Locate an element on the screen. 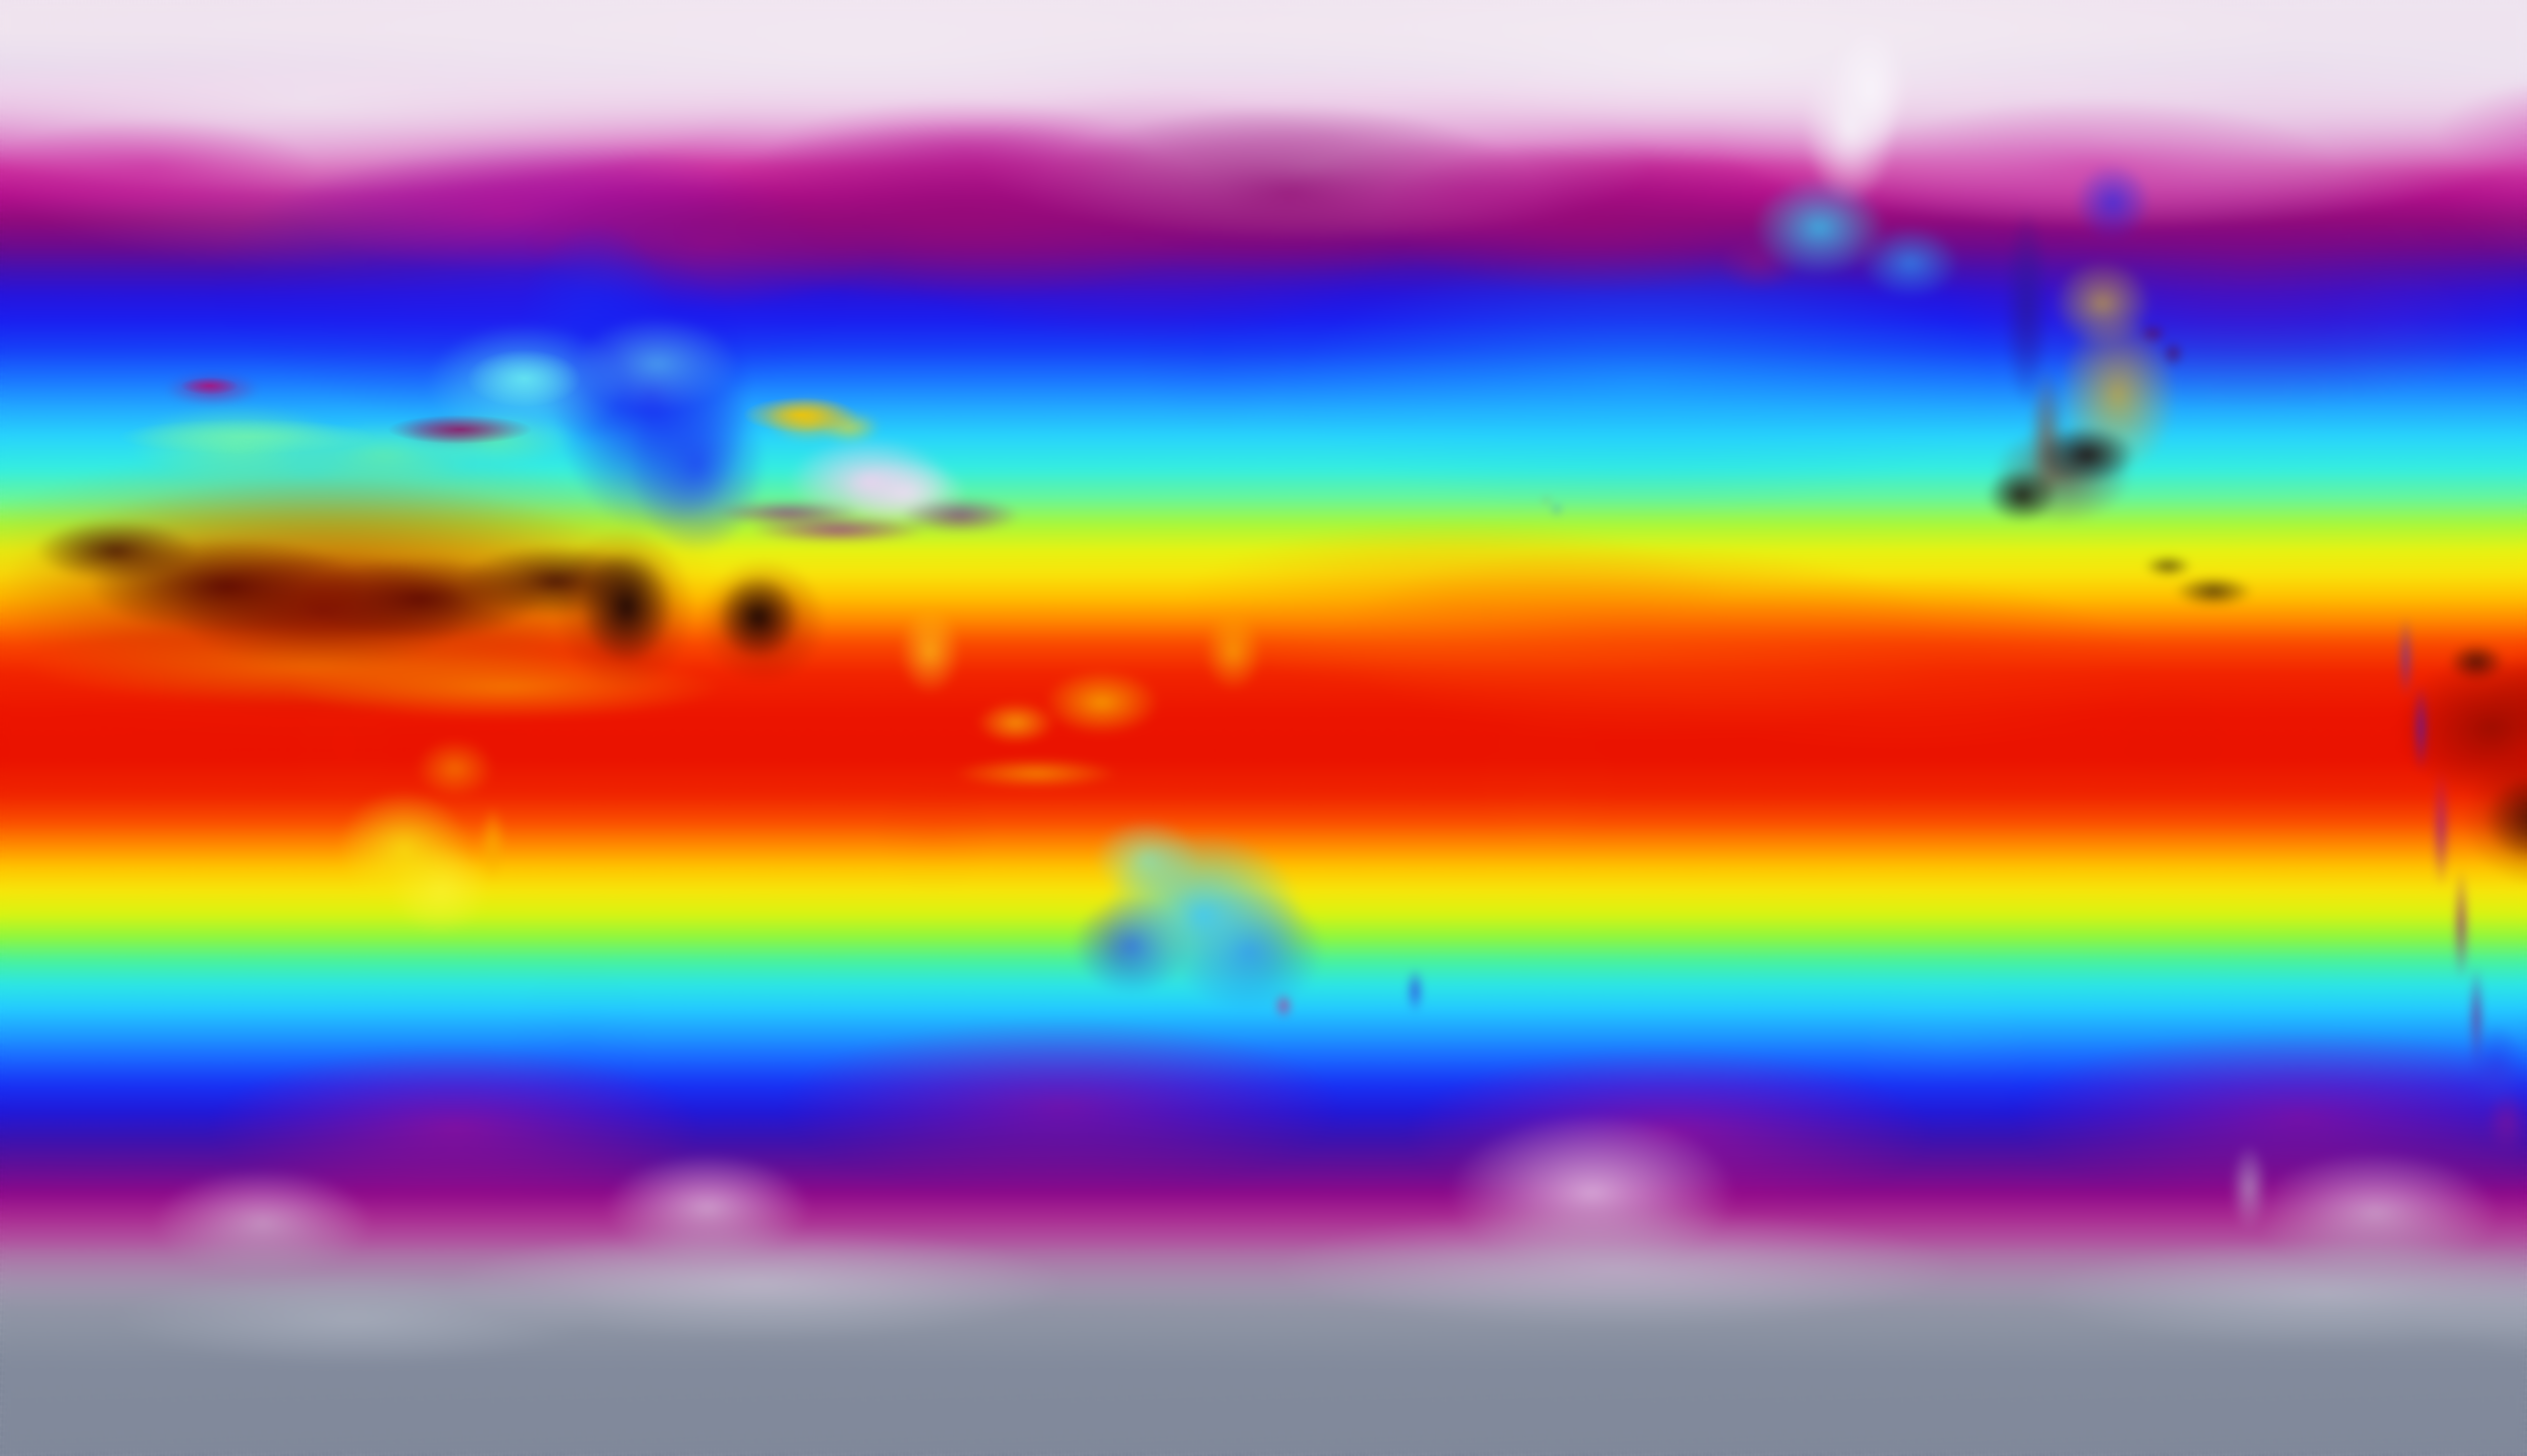 This screenshot has width=2527, height=1456. caucasus-zagros is located at coordinates (460, 429).